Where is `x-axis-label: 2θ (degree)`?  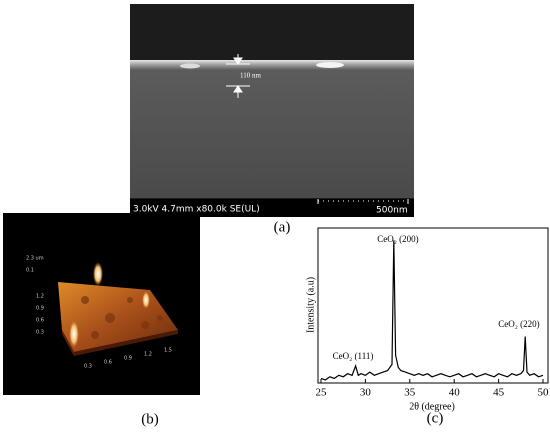 x-axis-label: 2θ (degree) is located at coordinates (432, 406).